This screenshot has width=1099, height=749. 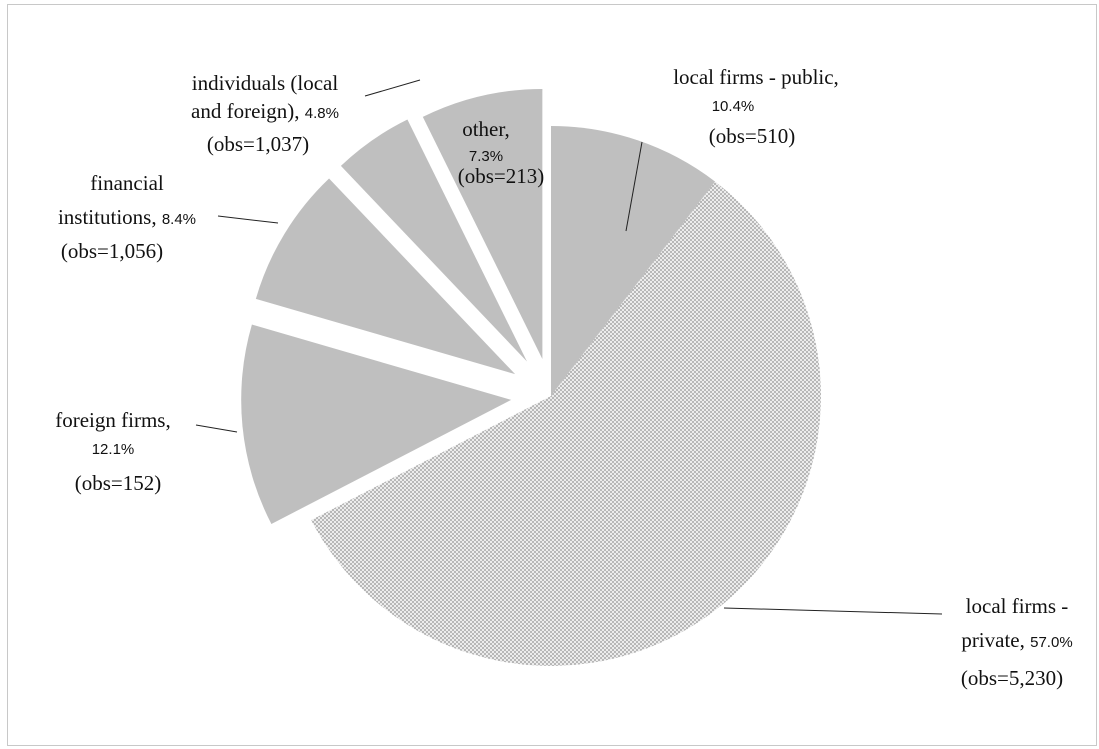 I want to click on pie-slice-individuals-local-and-foreign, so click(x=433, y=240).